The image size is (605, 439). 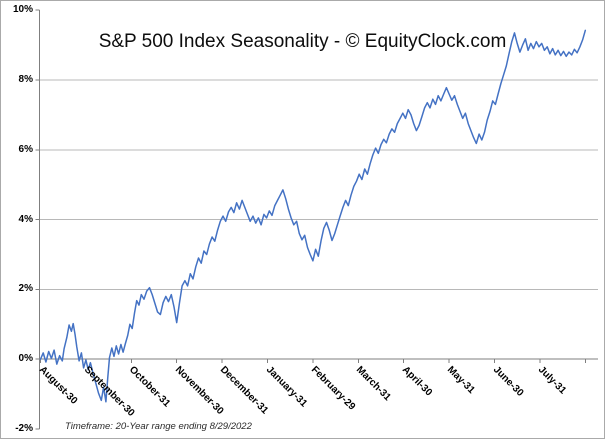 I want to click on y-axis-label: -2%, so click(x=24, y=428).